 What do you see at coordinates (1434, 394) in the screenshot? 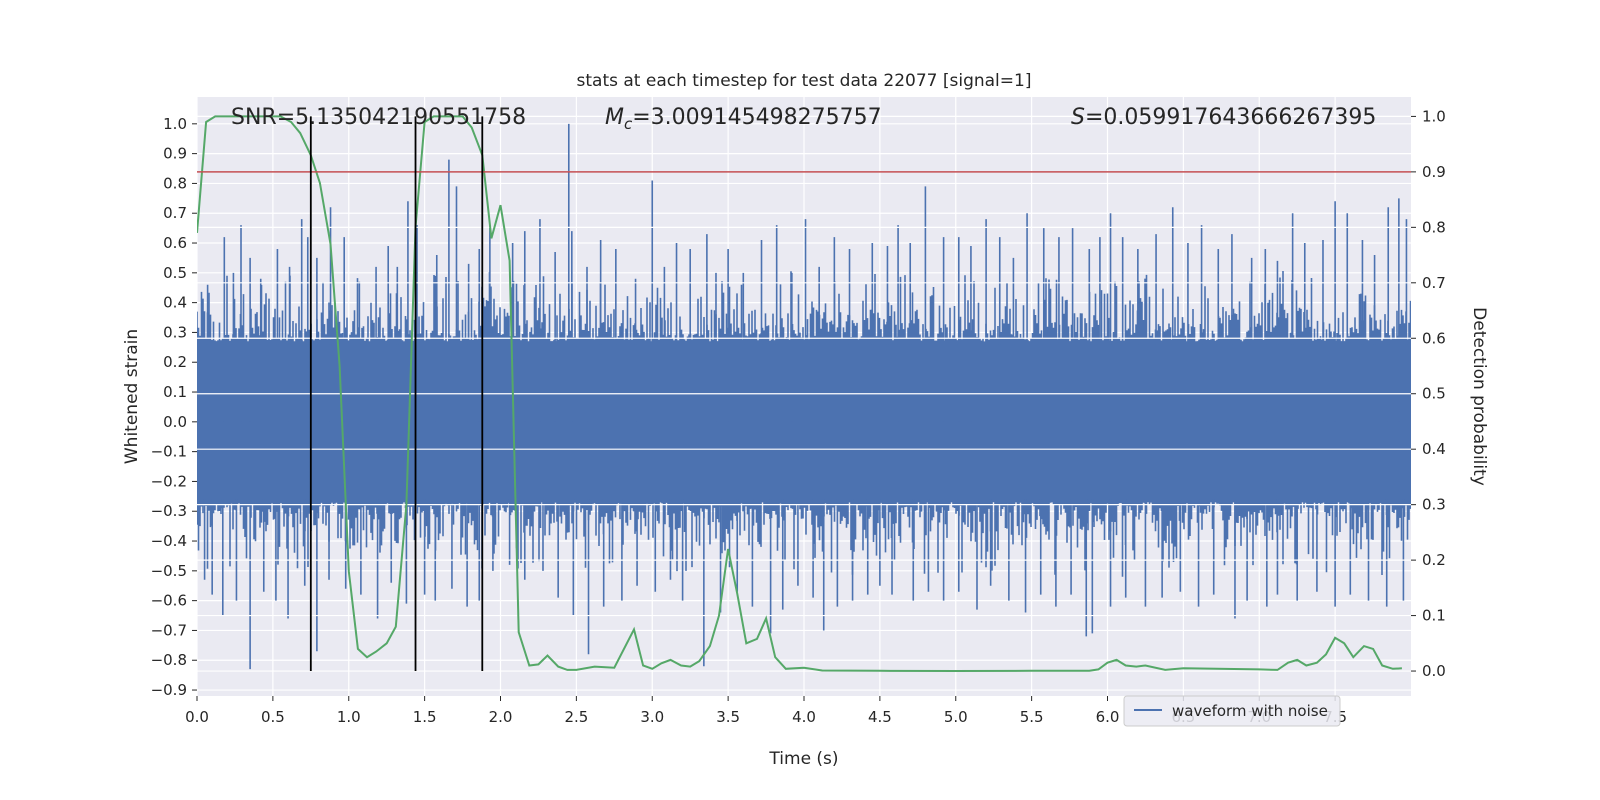
I see `y-right-tick-label: 0.5` at bounding box center [1434, 394].